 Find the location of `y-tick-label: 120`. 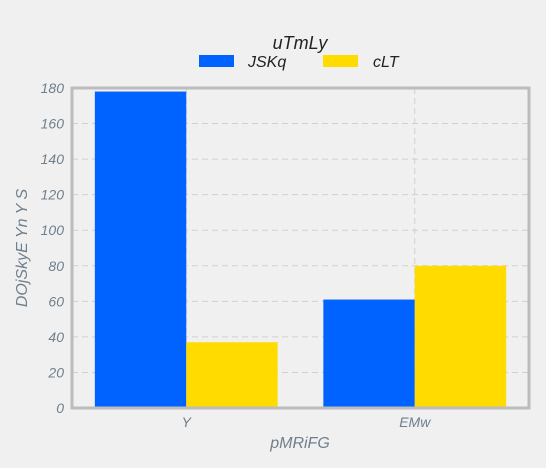

y-tick-label: 120 is located at coordinates (53, 195).